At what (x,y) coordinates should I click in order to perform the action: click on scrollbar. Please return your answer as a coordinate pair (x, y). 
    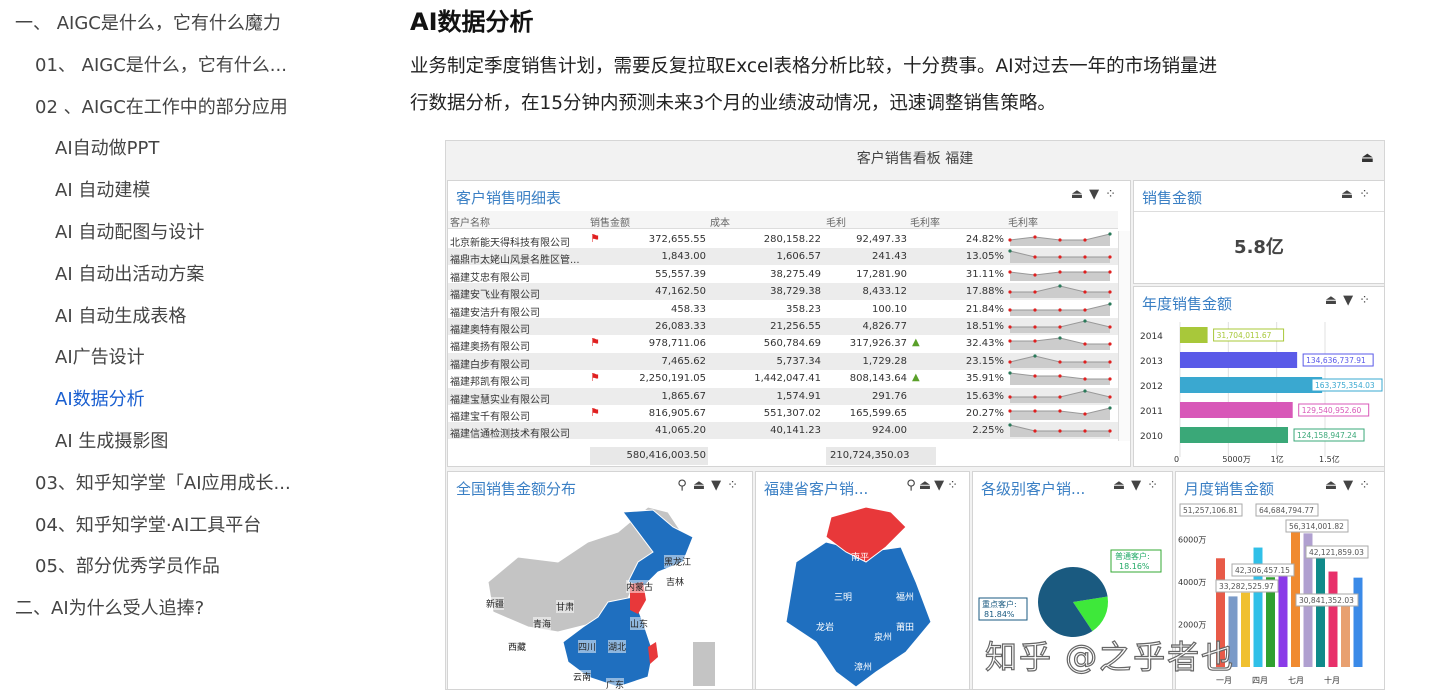
    Looking at the image, I should click on (1124, 336).